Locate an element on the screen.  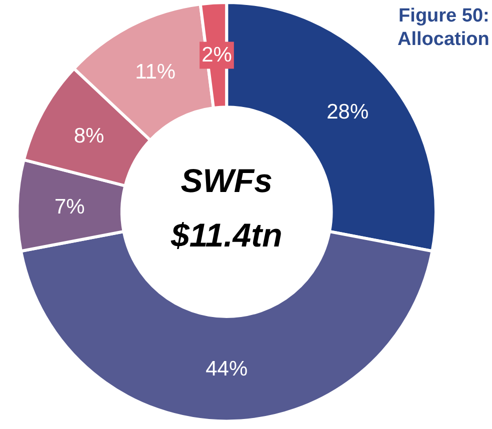
text: $11.4tn is located at coordinates (226, 235).